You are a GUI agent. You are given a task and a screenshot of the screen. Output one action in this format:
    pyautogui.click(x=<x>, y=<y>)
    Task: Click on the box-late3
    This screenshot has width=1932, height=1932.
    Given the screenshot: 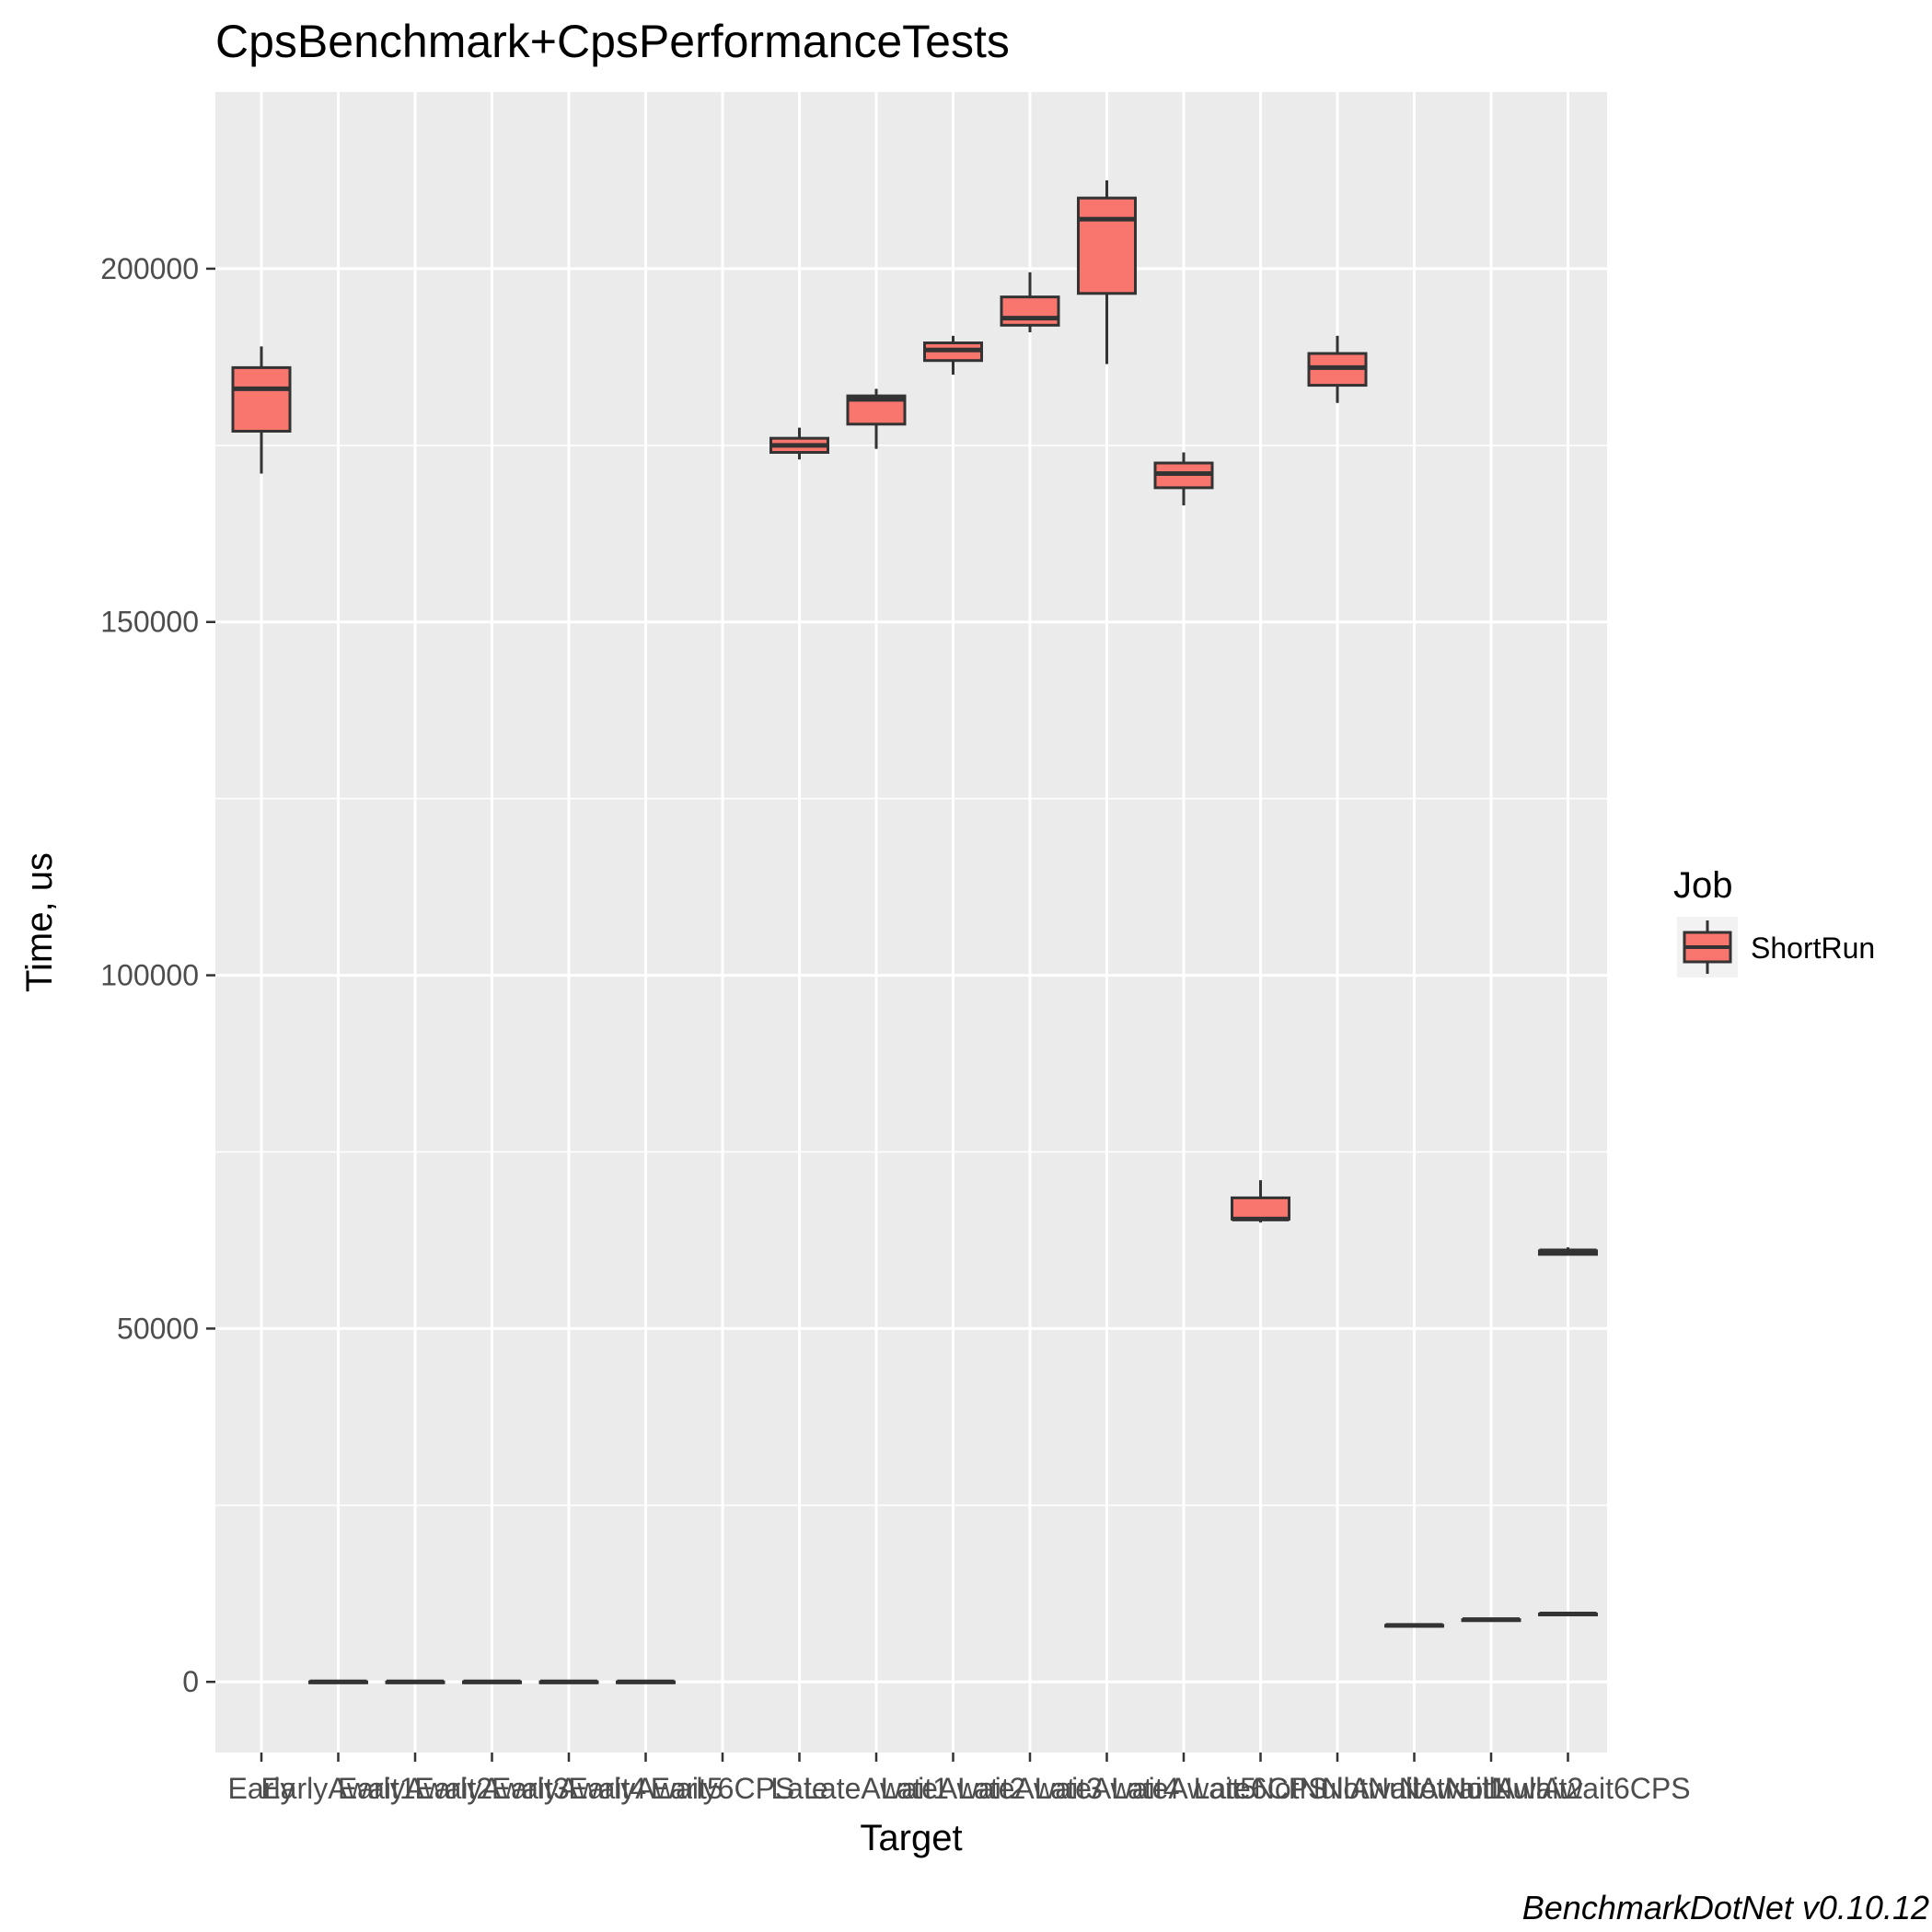 What is the action you would take?
    pyautogui.click(x=1030, y=303)
    